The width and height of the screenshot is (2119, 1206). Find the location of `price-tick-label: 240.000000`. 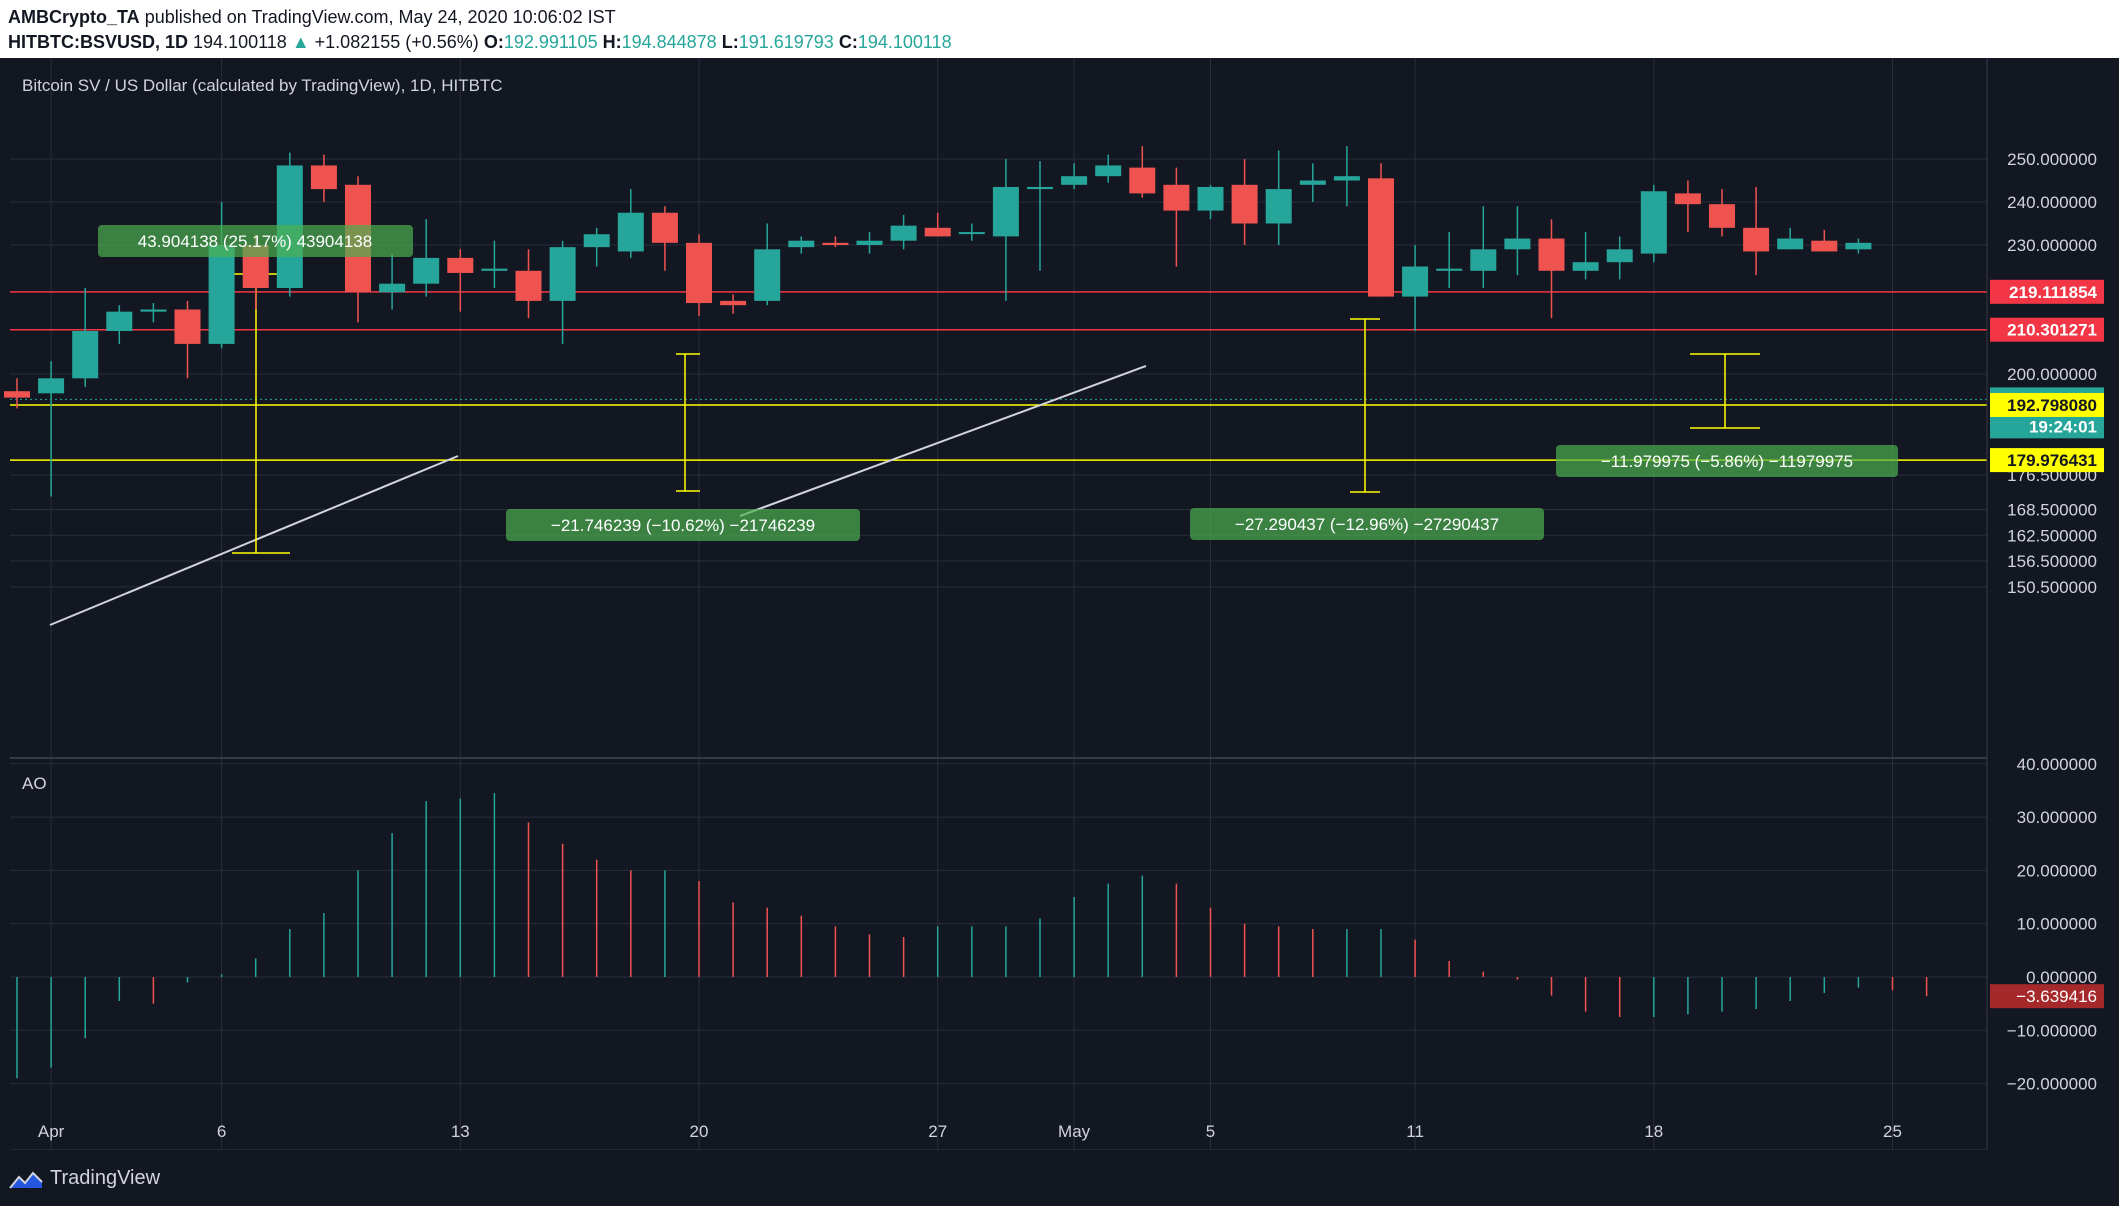

price-tick-label: 240.000000 is located at coordinates (2052, 202).